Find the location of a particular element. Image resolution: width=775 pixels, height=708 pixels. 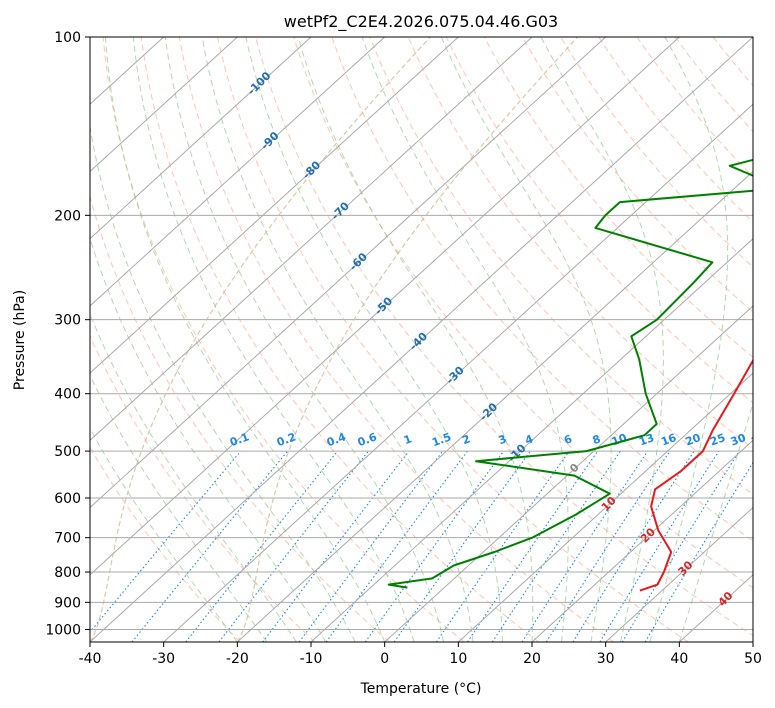

chart-title: wetPf2_C2E4.2026.075.04.46.G03 is located at coordinates (421, 22).